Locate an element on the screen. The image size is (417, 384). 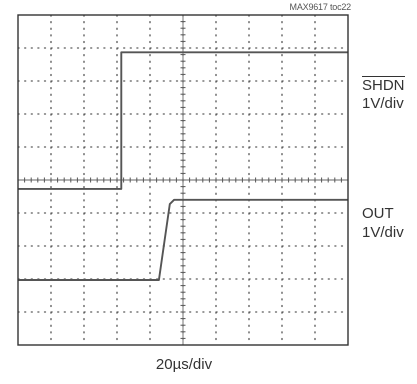
series-scale-out: 1V/div is located at coordinates (383, 232).